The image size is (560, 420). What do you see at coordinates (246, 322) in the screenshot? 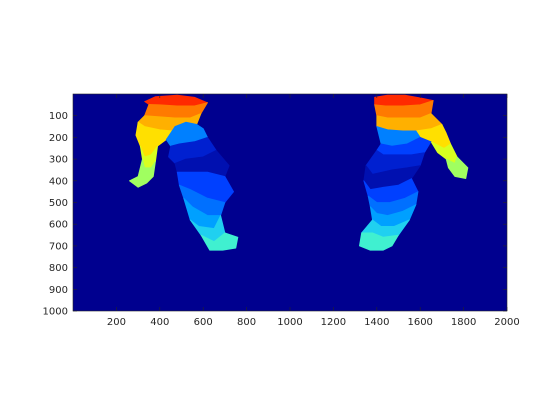
I see `x-tick-label: 800` at bounding box center [246, 322].